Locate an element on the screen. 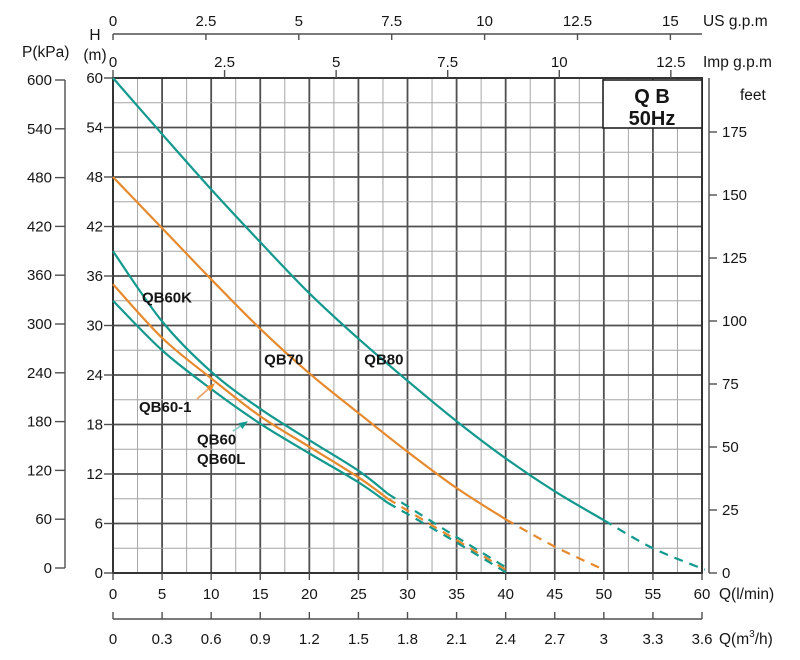 This screenshot has width=800, height=660. pressure-tick-label: 480 is located at coordinates (39, 178).